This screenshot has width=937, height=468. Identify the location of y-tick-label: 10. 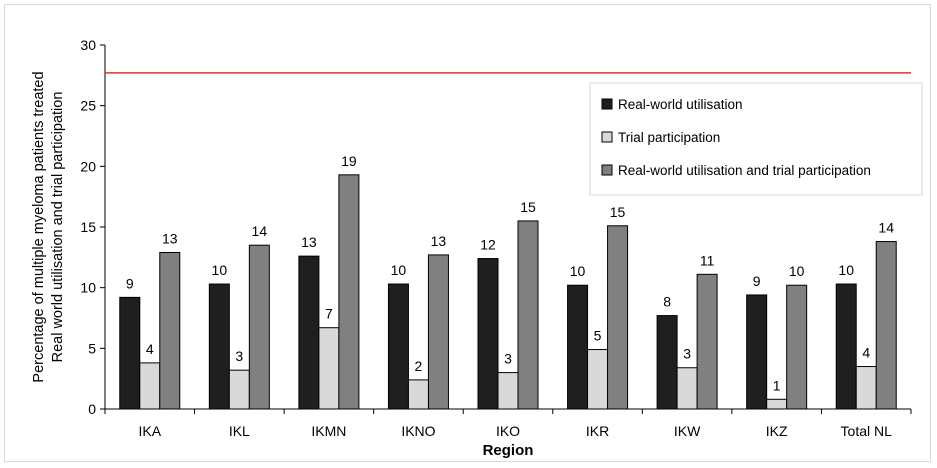
(88, 288).